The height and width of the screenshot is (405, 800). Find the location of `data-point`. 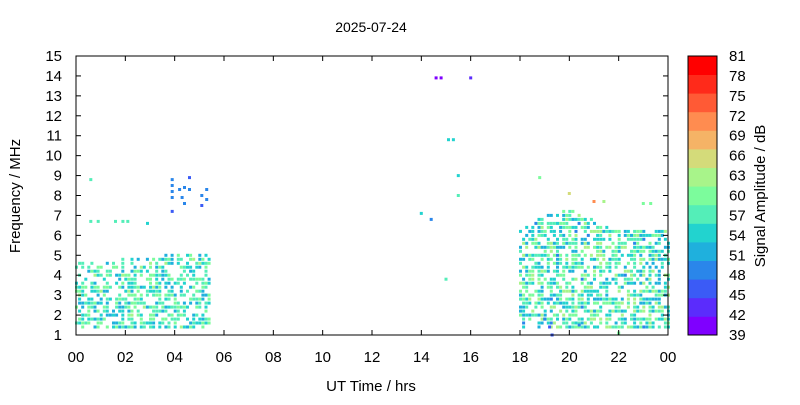

data-point is located at coordinates (436, 78).